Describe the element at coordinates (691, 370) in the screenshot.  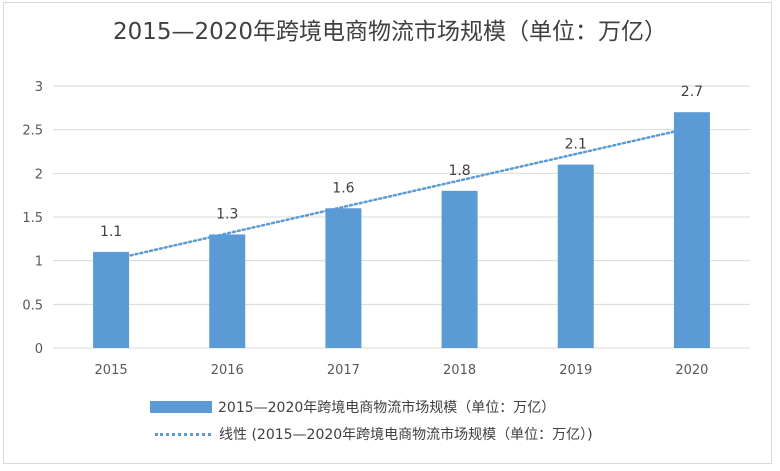
I see `x-tick-label-2020: 2020` at that location.